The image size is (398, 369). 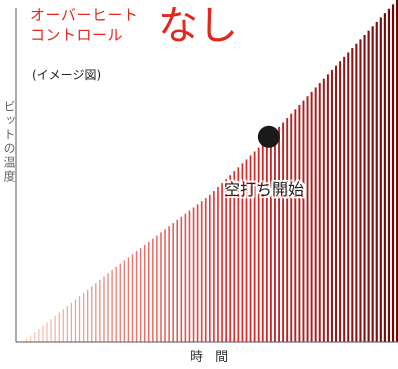 What do you see at coordinates (9, 142) in the screenshot?
I see `y-axis-label: ビットの温度` at bounding box center [9, 142].